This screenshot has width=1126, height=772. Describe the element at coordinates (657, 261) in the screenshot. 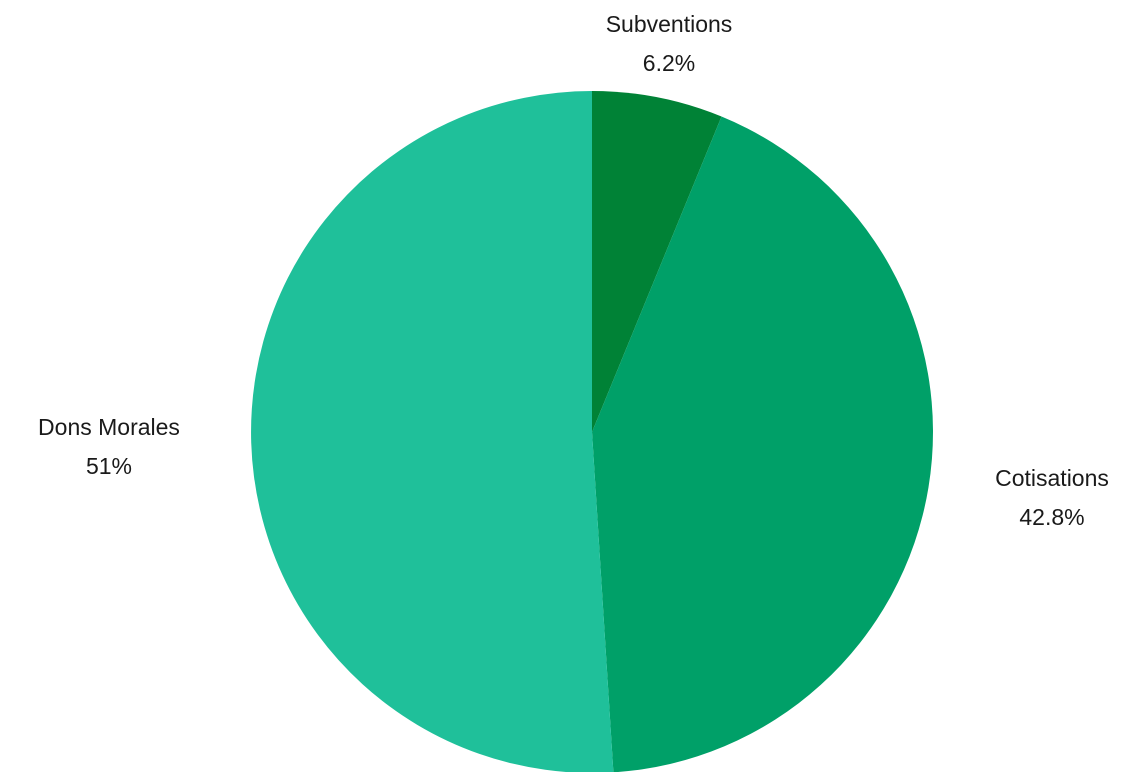

I see `pie-slice-subventions` at that location.